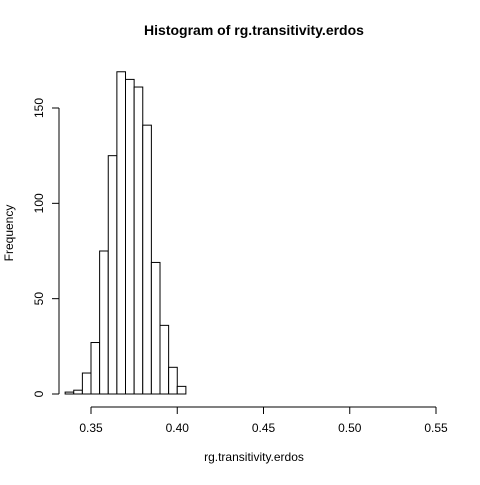 This screenshot has width=480, height=485. What do you see at coordinates (178, 428) in the screenshot?
I see `x-tick-label: 0.40` at bounding box center [178, 428].